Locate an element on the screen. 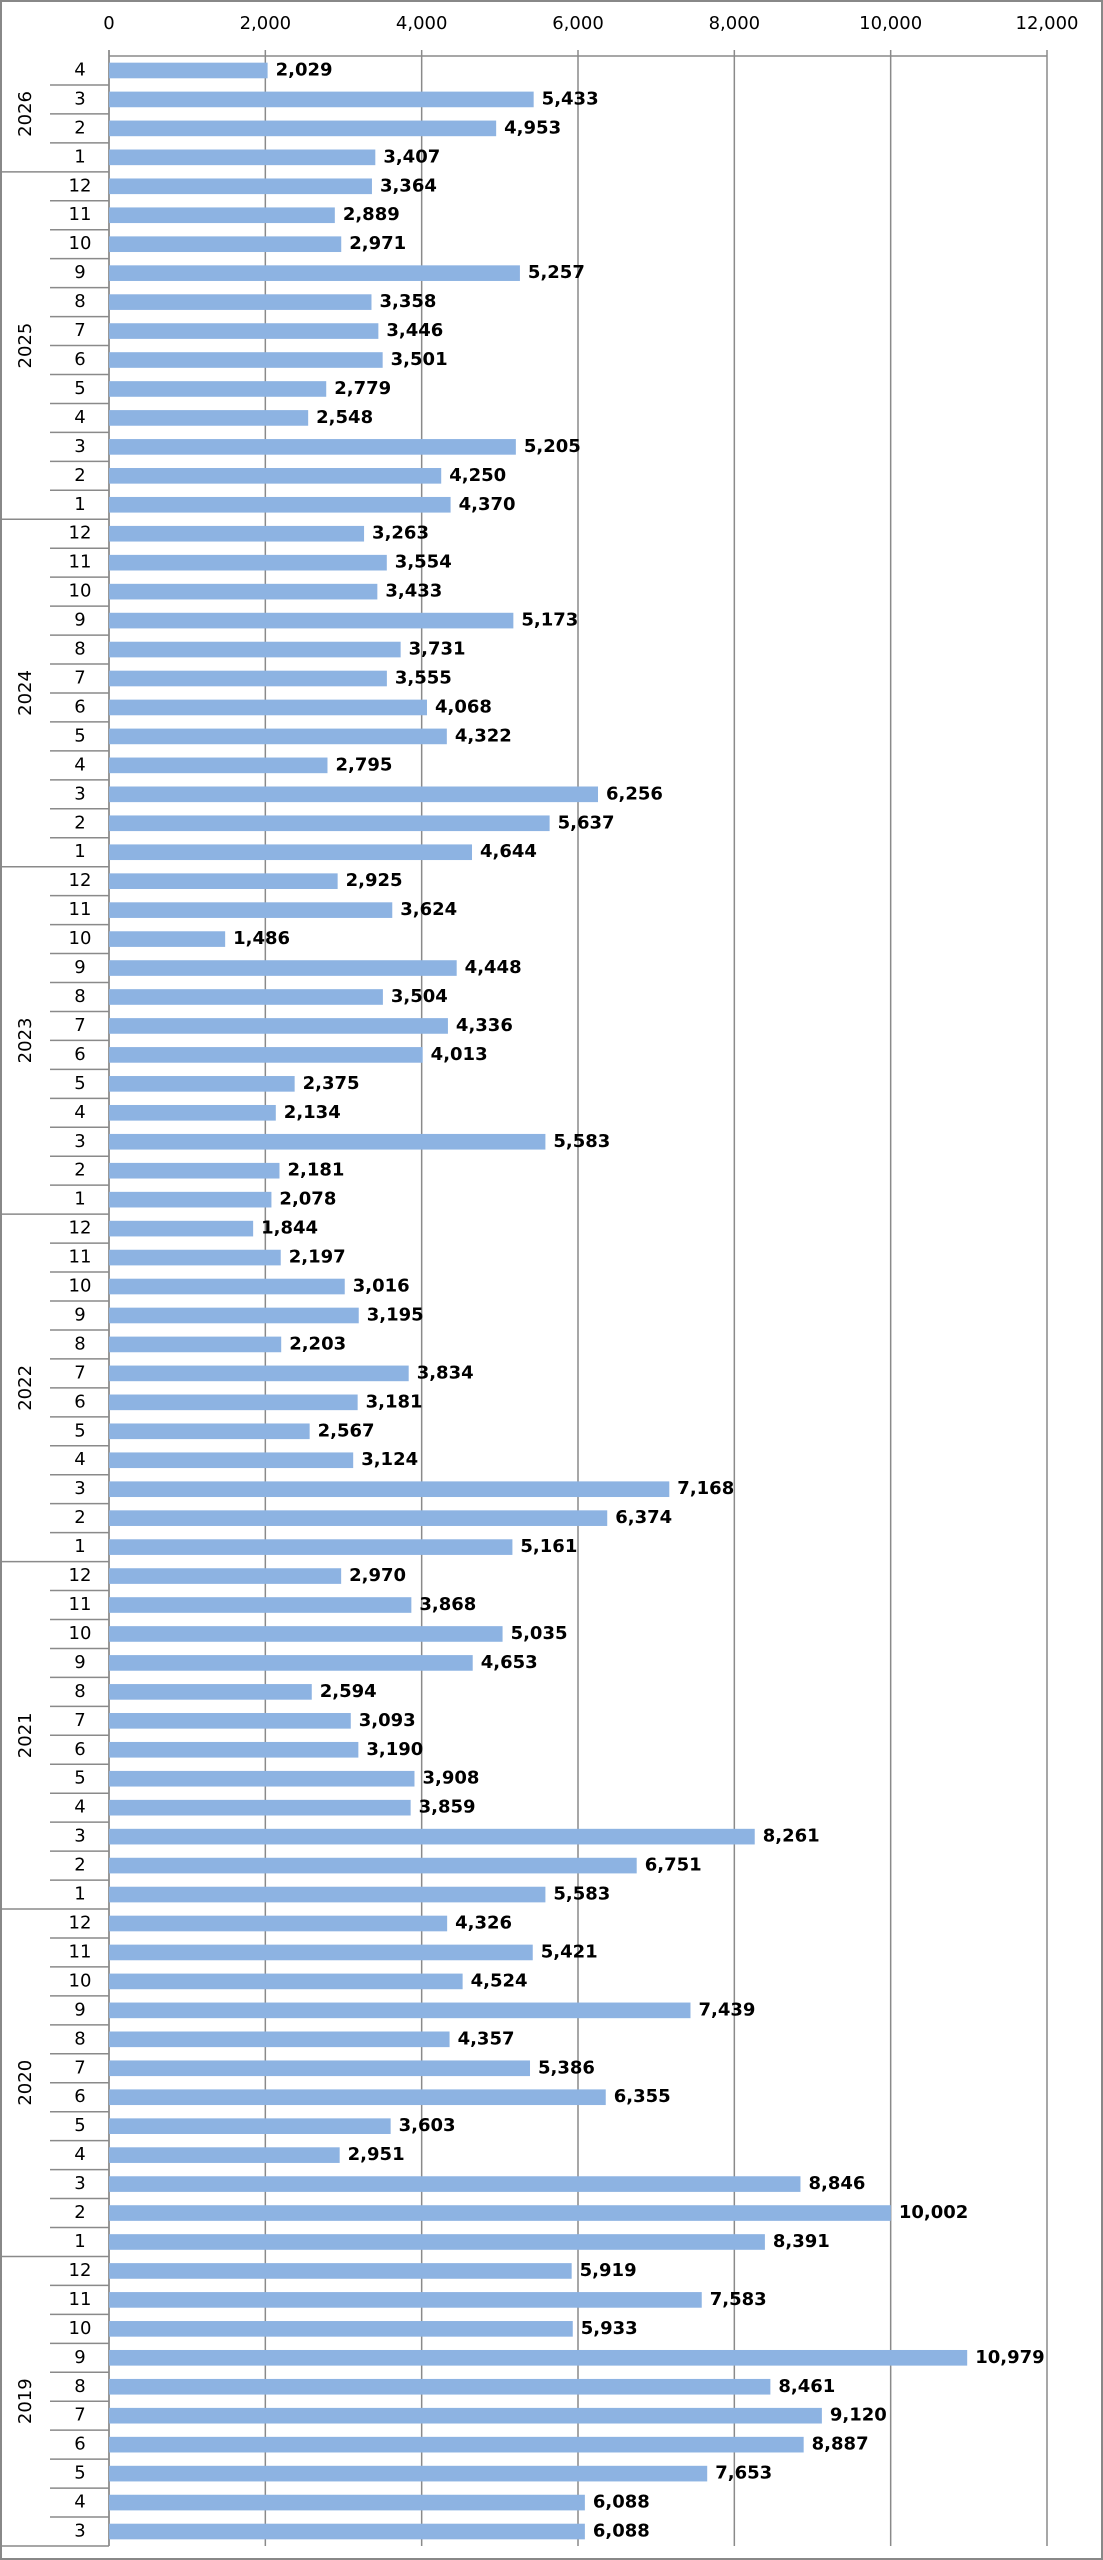 The height and width of the screenshot is (2560, 1103). value-label: 3,016 is located at coordinates (381, 1286).